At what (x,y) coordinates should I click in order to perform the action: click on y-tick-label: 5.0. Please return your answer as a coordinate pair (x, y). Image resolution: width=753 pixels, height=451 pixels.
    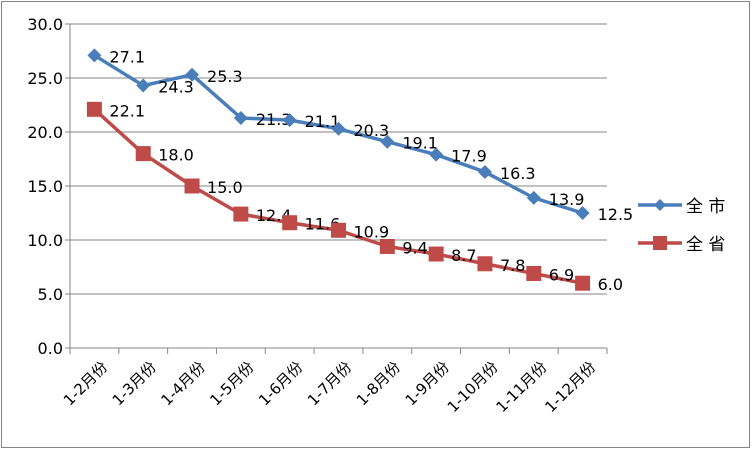
    Looking at the image, I should click on (50, 294).